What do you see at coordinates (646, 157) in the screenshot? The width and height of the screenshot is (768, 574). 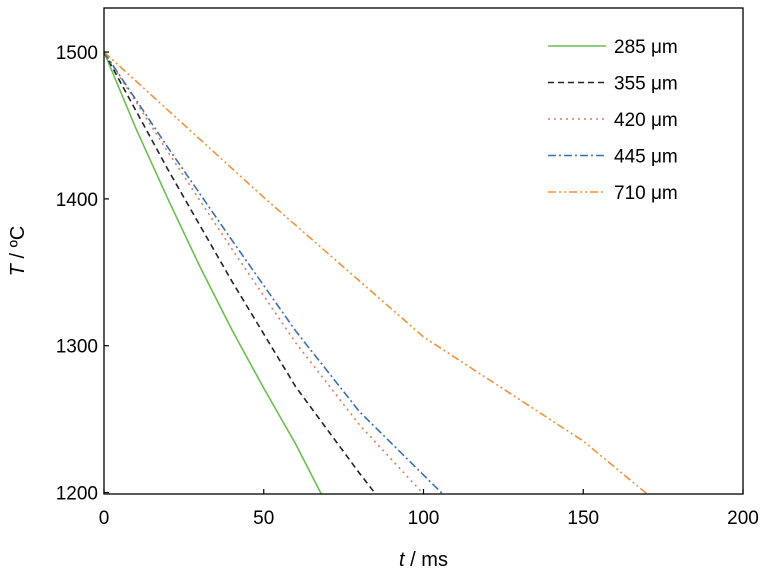 I see `legend-label: 445 μm` at bounding box center [646, 157].